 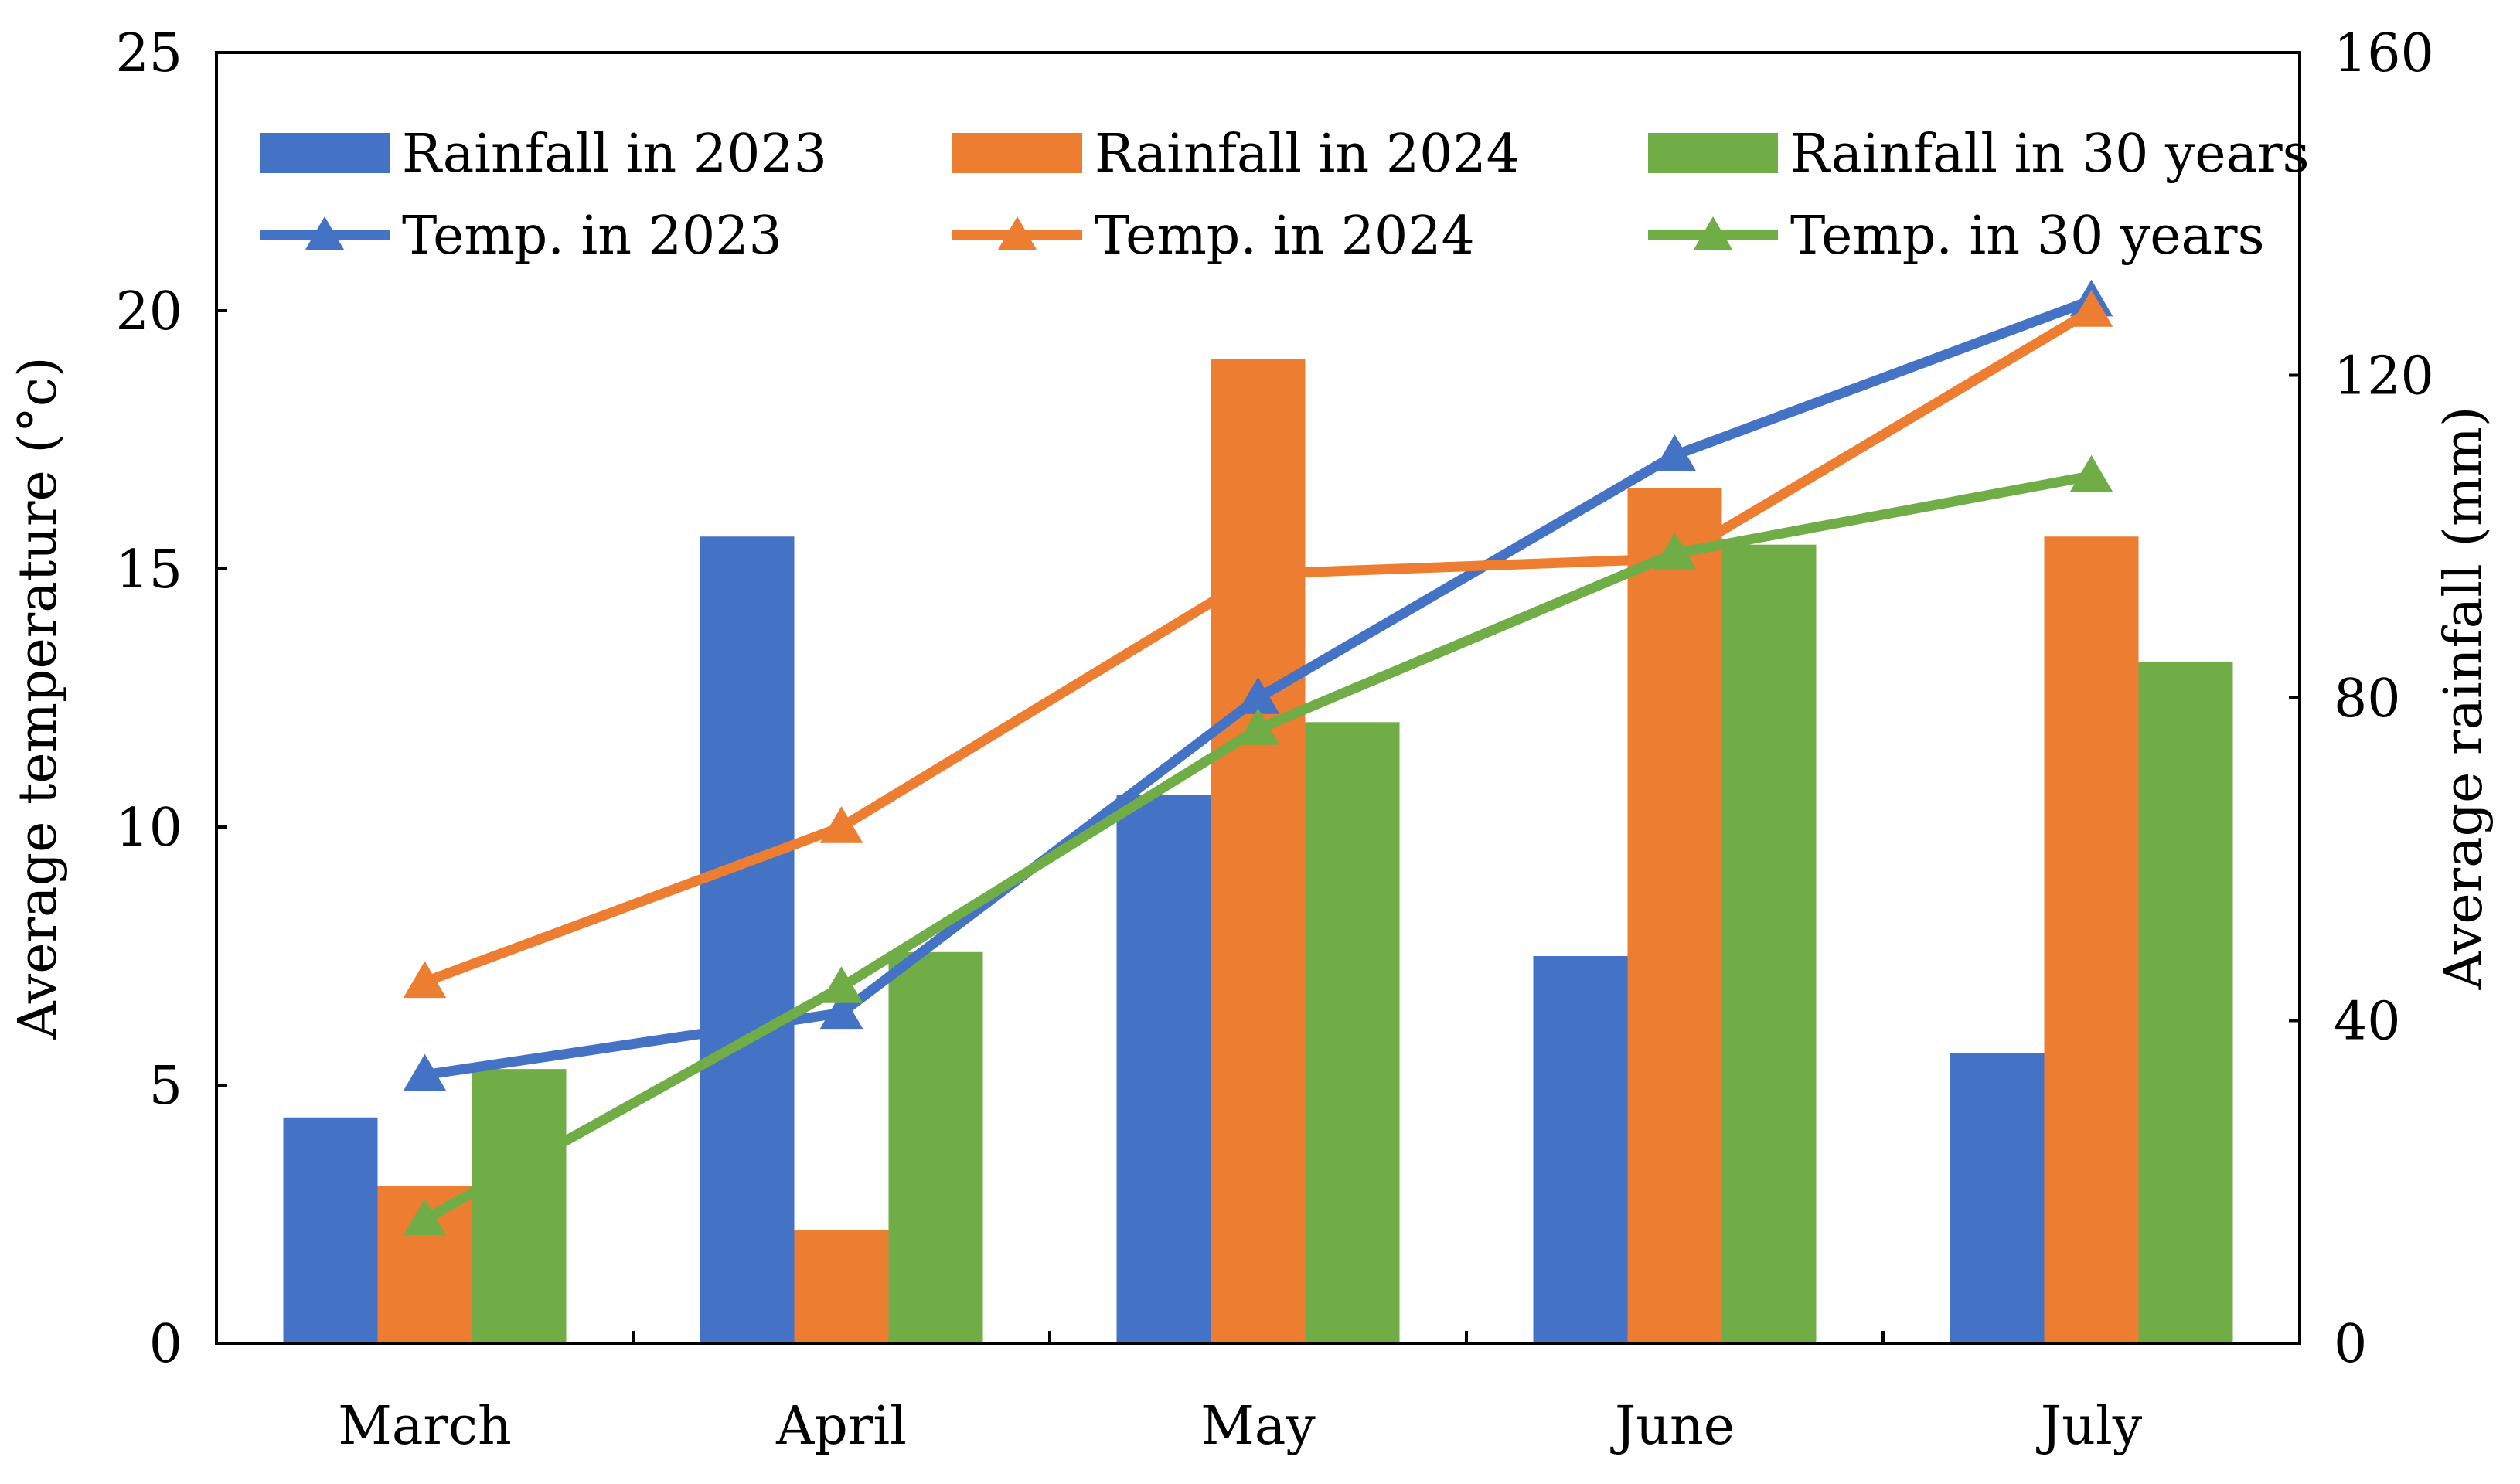 I want to click on legend-label-temp-in-2024: Temp. in 2024, so click(x=1285, y=236).